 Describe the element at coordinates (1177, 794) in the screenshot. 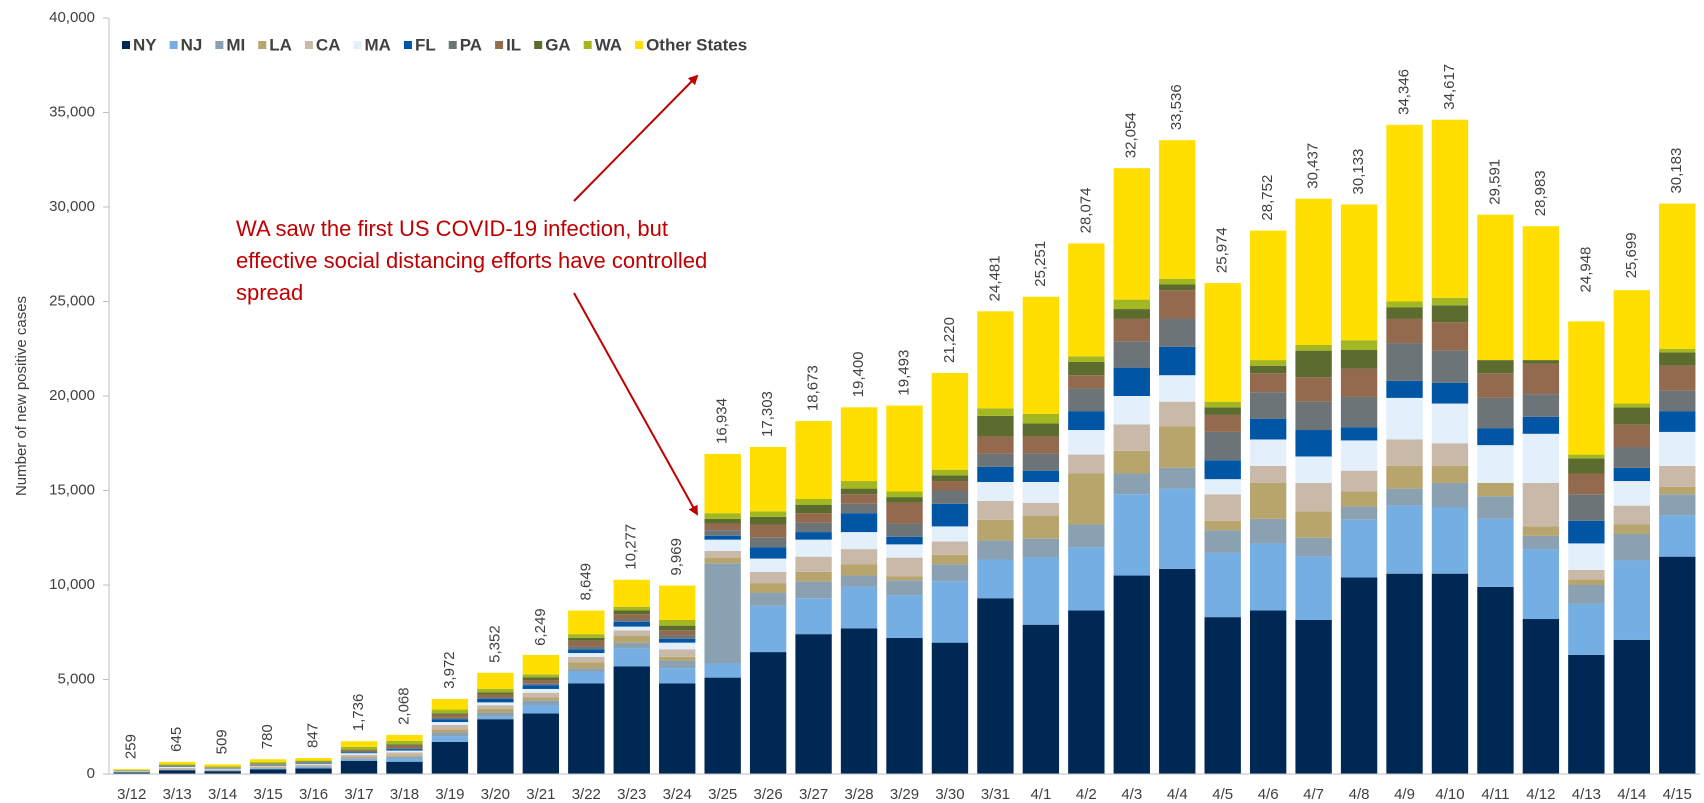

I see `x-tick-label: 4/4` at that location.